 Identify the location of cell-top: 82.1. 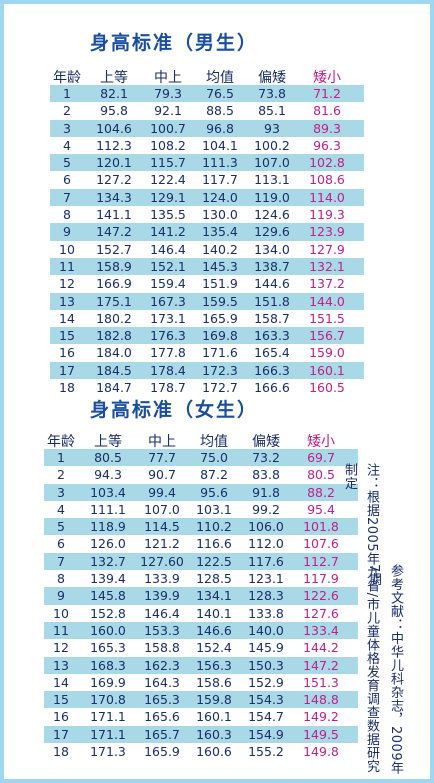
(114, 93).